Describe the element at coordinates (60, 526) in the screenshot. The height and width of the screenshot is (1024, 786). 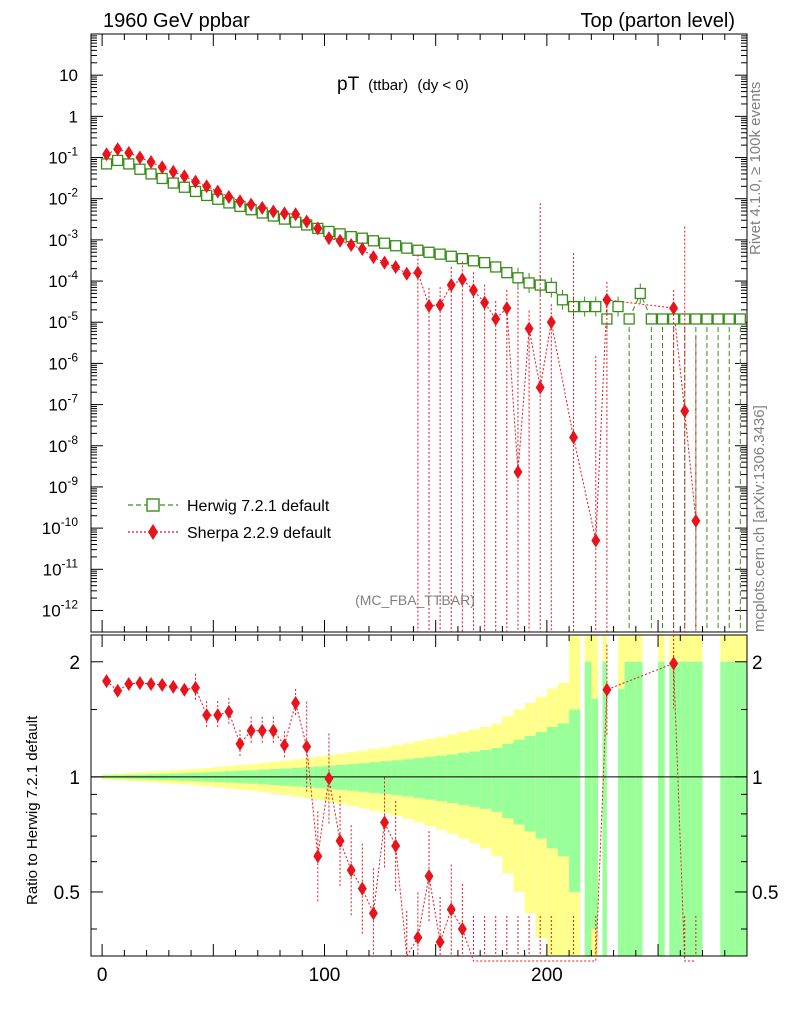
I see `y-tick-label: 10⁻¹⁰` at that location.